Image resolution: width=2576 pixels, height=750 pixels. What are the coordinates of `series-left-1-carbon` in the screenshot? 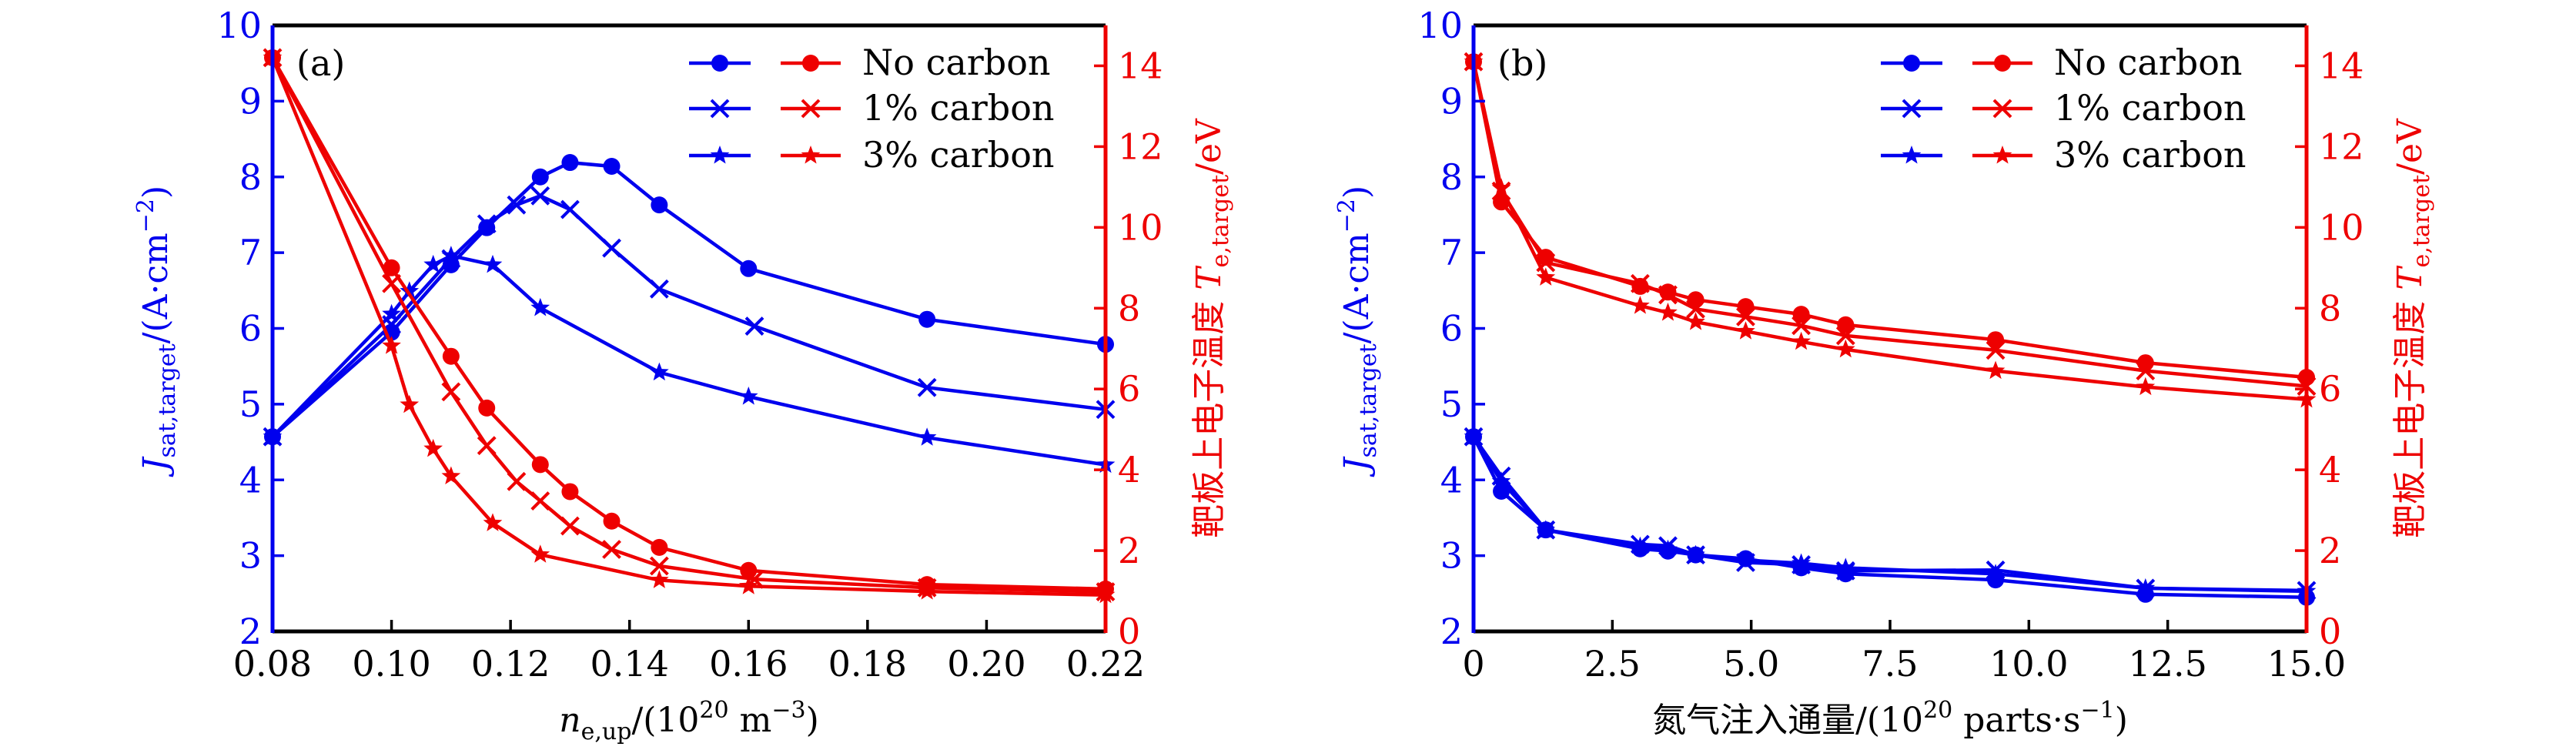 It's located at (1891, 514).